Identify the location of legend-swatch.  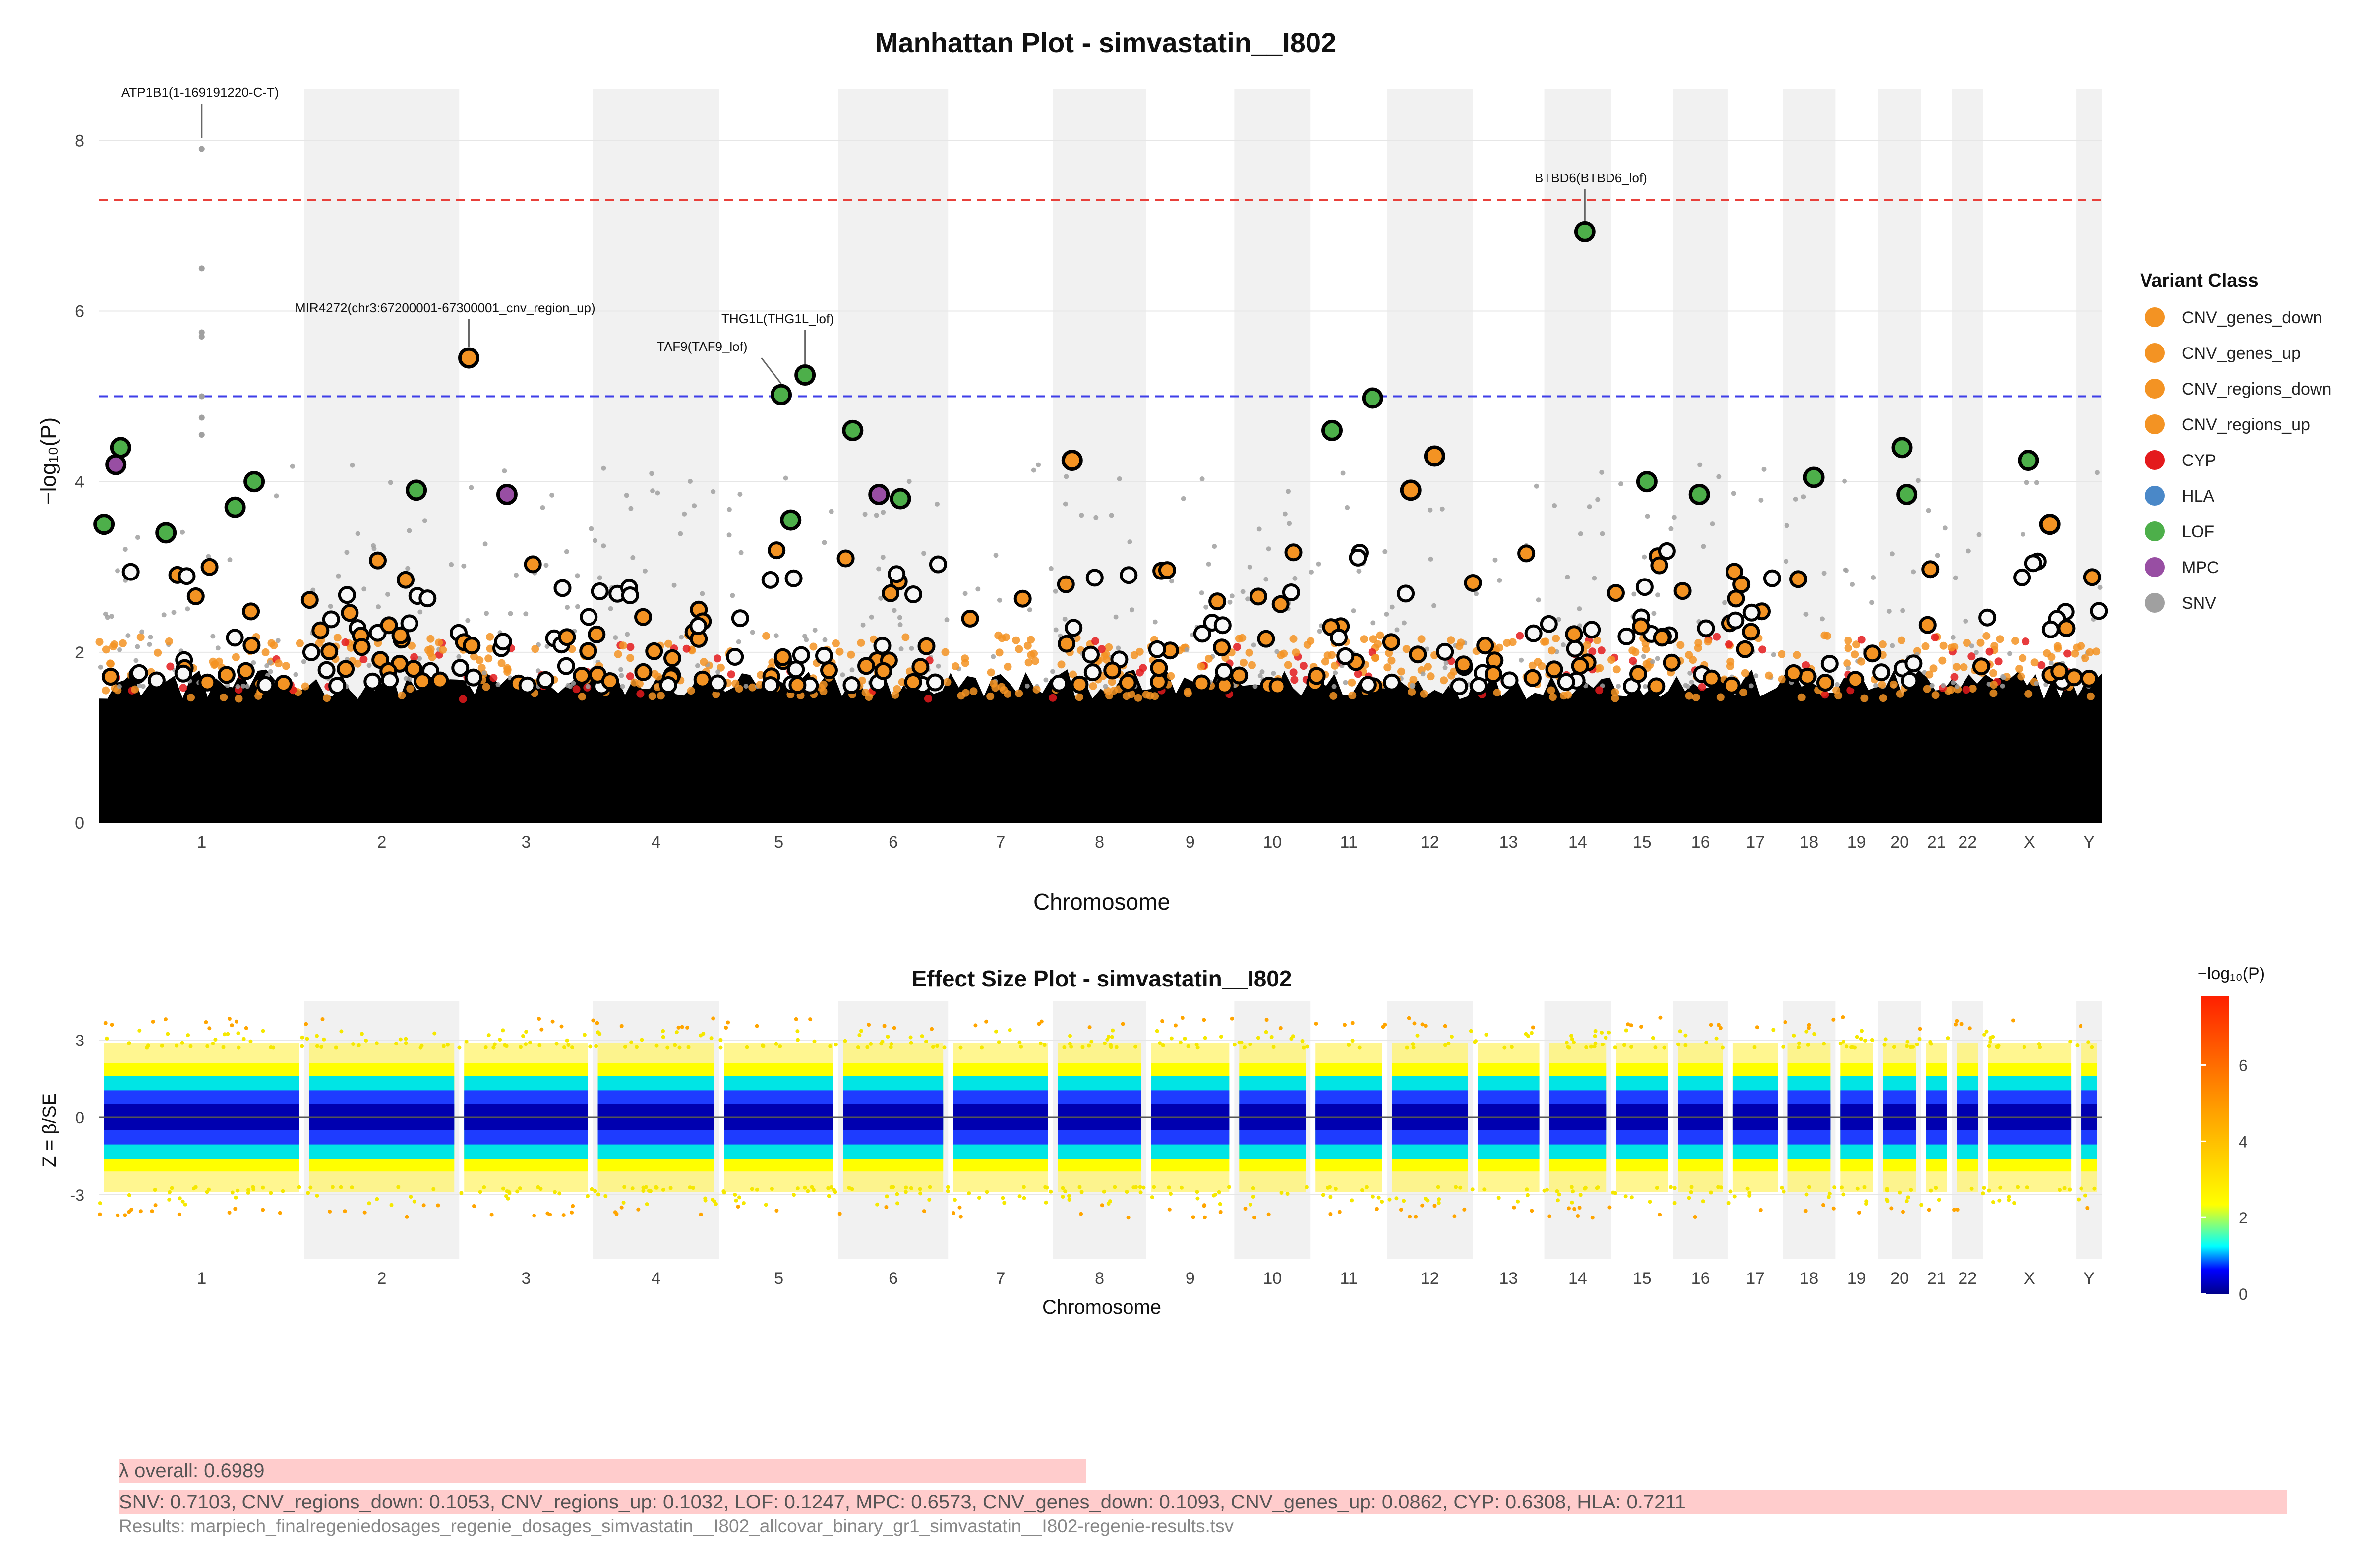
(2155, 603).